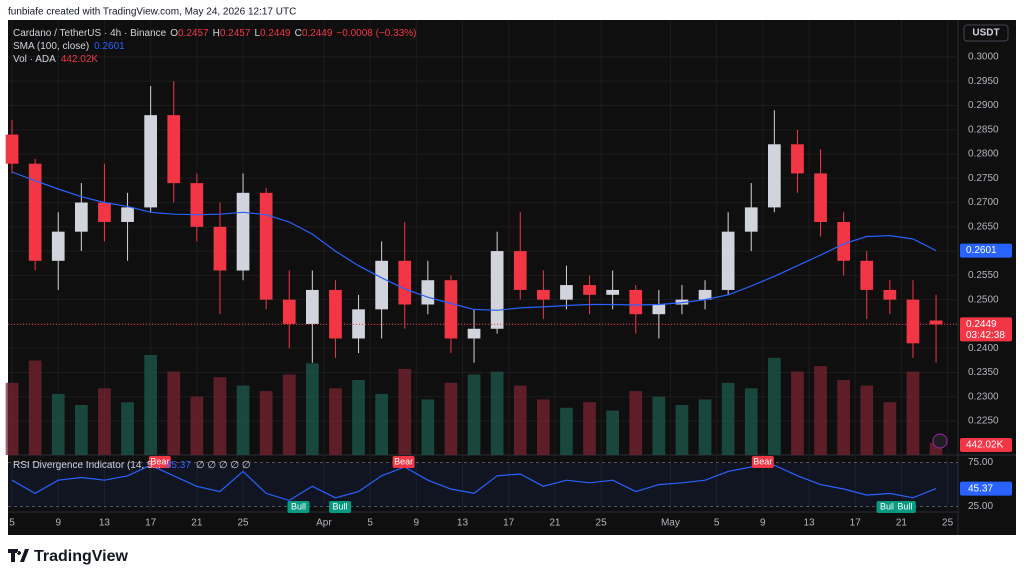  Describe the element at coordinates (986, 250) in the screenshot. I see `price-label-box` at that location.